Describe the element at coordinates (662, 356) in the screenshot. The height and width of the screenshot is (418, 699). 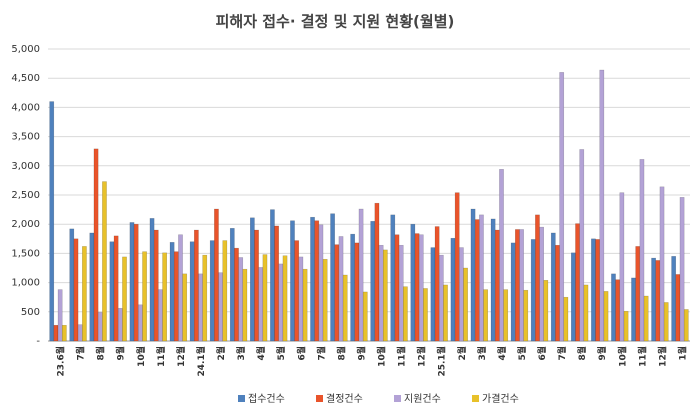
I see `x-tick-label: 12월` at that location.